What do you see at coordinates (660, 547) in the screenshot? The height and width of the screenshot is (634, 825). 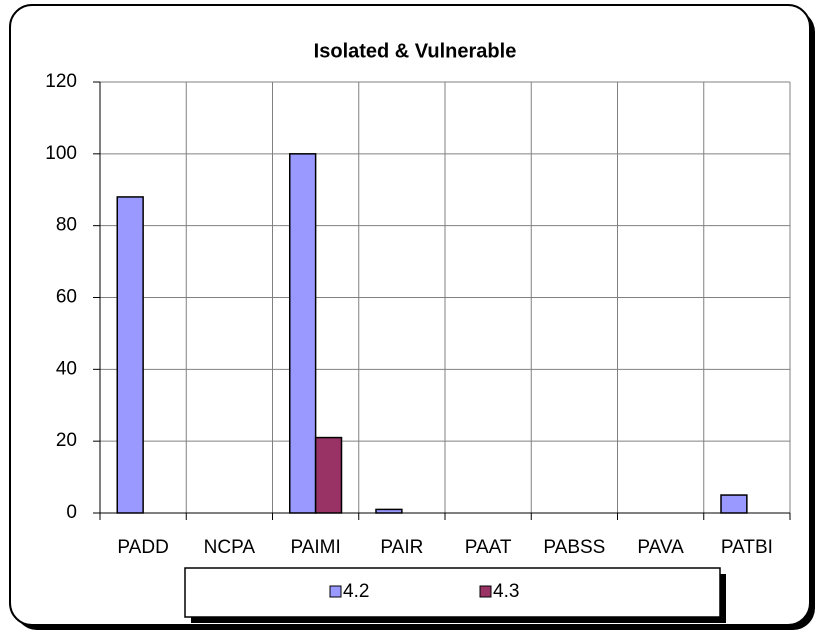 I see `x-tick-label: PAVA` at bounding box center [660, 547].